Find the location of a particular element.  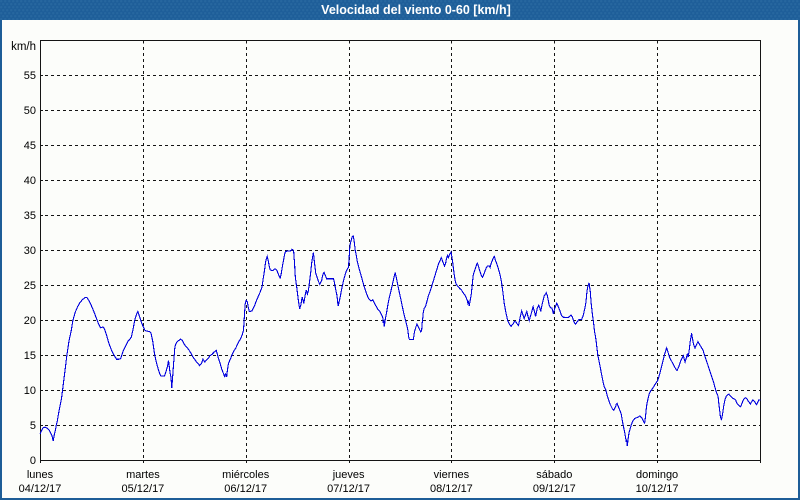

svg-text: 08/12/17 is located at coordinates (451, 489).